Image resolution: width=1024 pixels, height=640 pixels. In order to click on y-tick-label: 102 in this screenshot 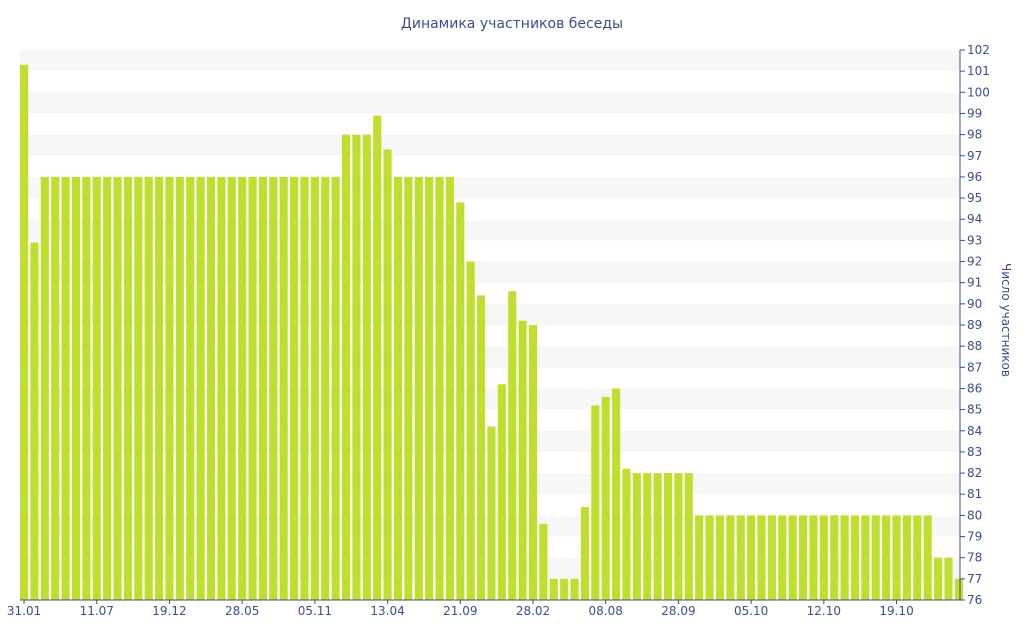, I will do `click(978, 50)`.